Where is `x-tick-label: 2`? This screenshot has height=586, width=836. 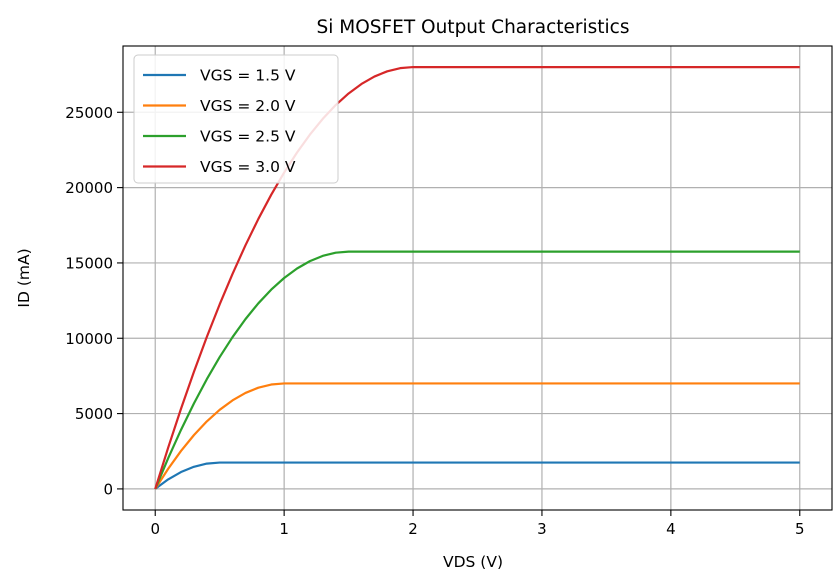 x-tick-label: 2 is located at coordinates (413, 529).